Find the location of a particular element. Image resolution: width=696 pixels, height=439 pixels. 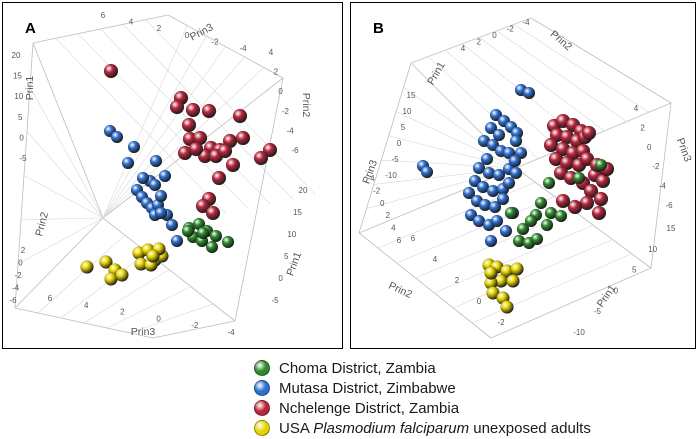

prin2-top-tick: -4 is located at coordinates (526, 22).